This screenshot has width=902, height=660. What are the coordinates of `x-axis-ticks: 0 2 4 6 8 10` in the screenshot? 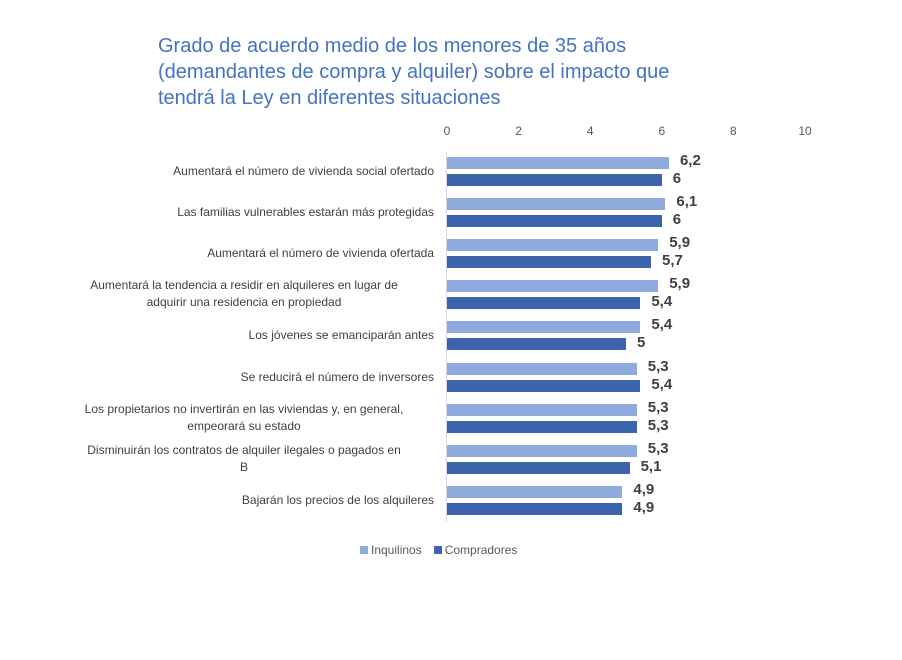 It's located at (451, 134).